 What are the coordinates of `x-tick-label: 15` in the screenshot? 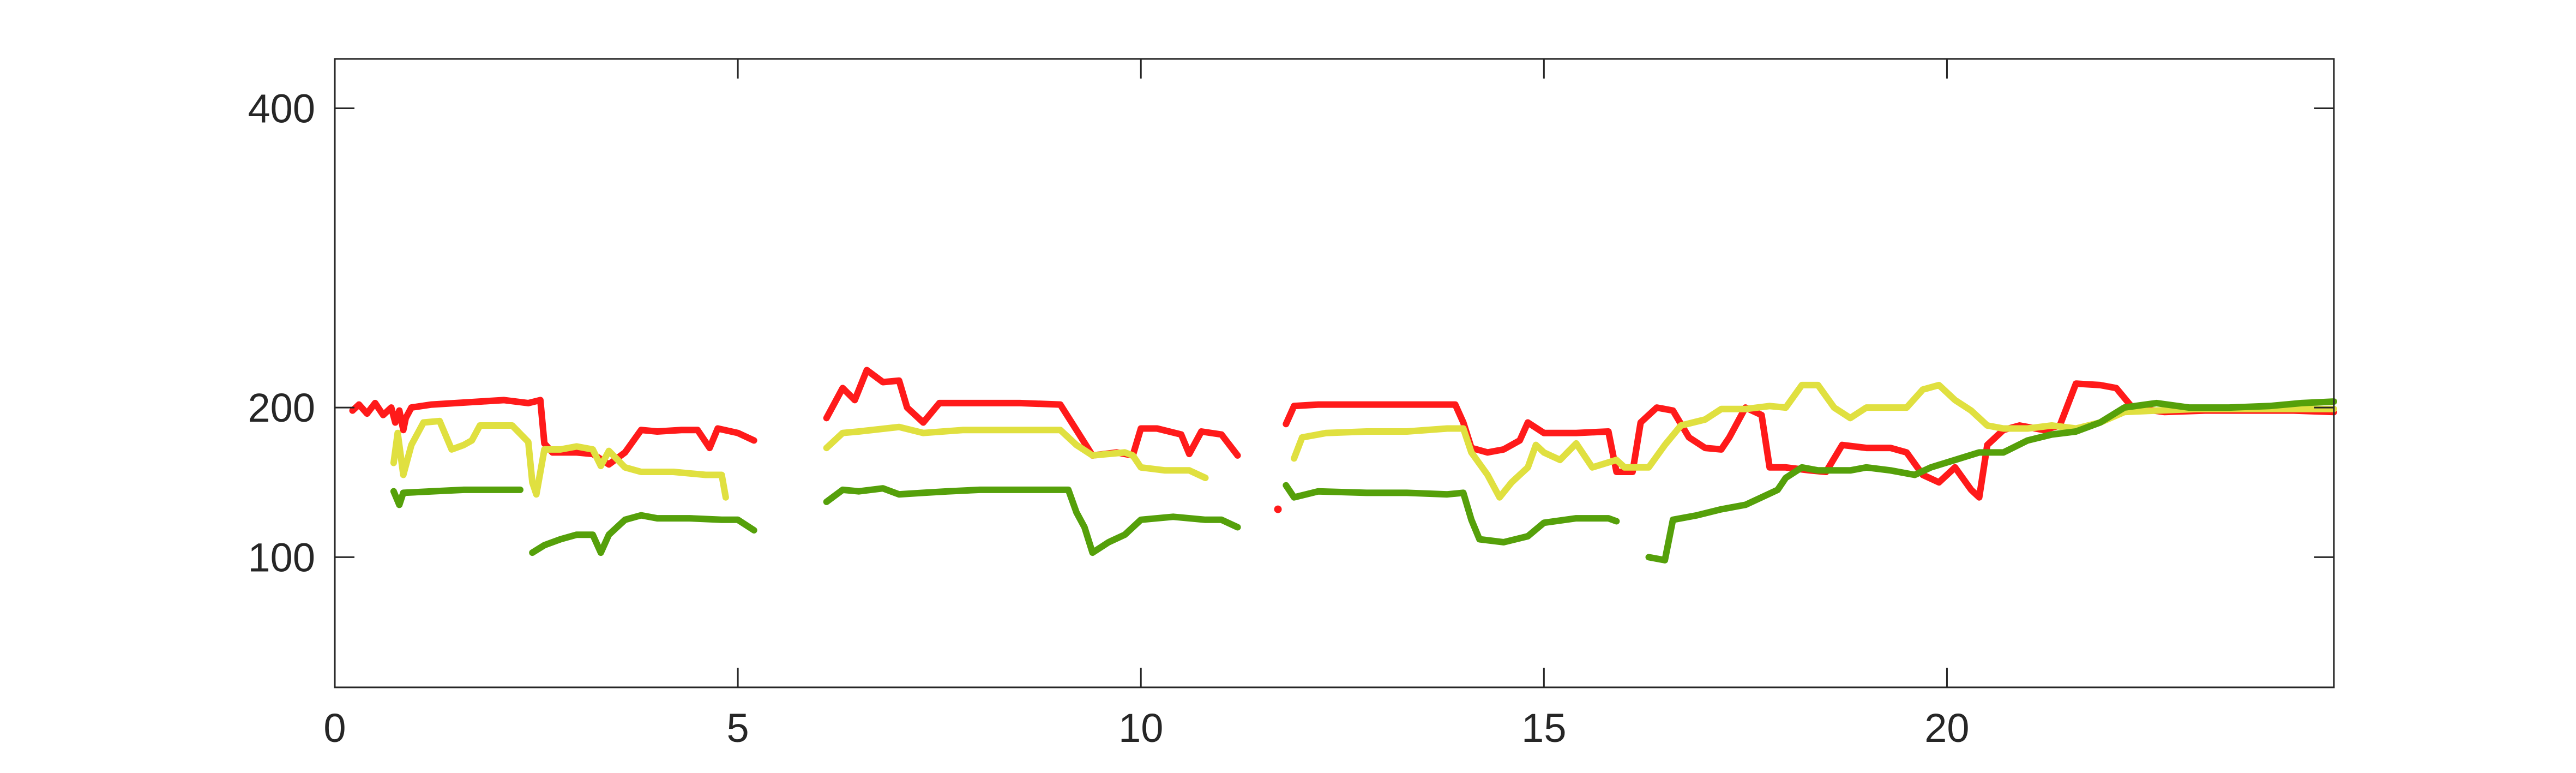 It's located at (1543, 728).